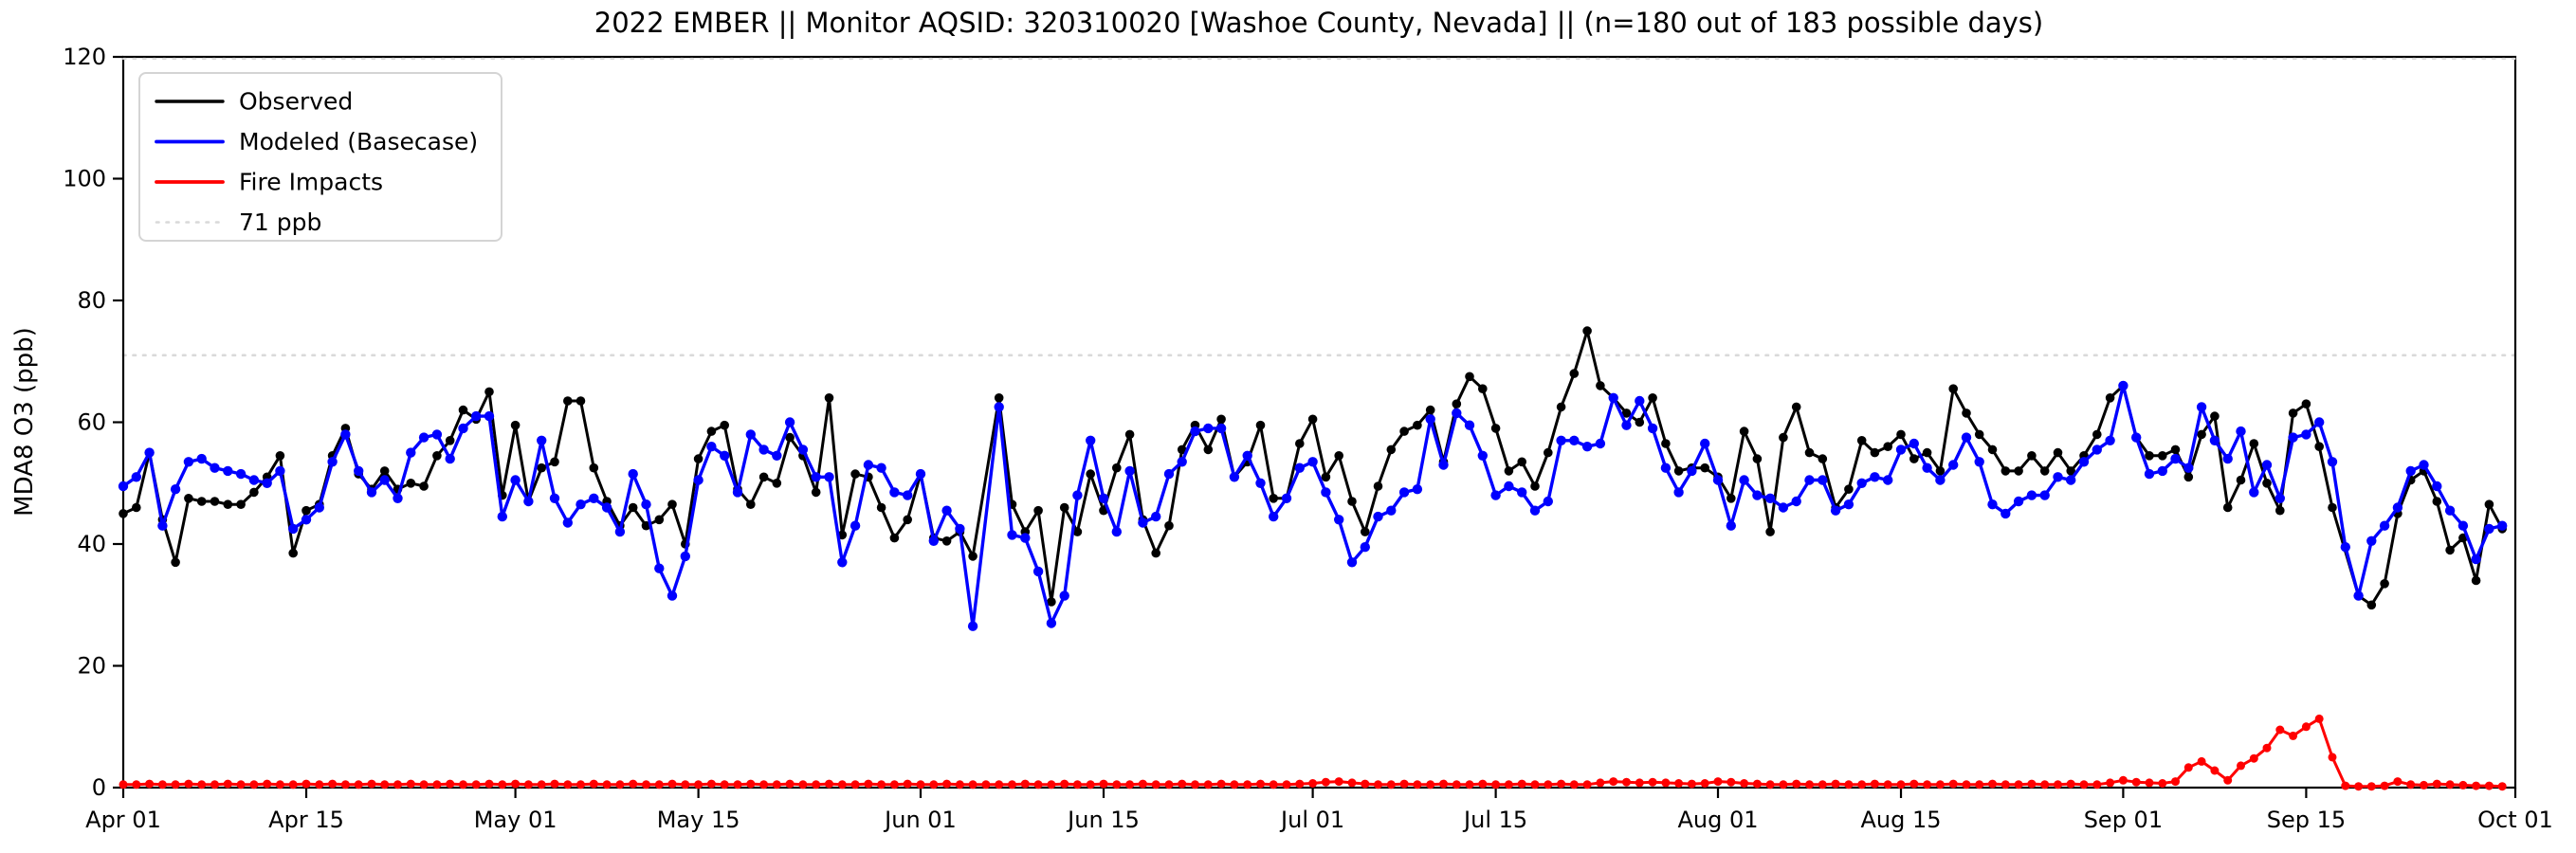 The image size is (2576, 853). What do you see at coordinates (698, 820) in the screenshot?
I see `x-tick-label: May 15` at bounding box center [698, 820].